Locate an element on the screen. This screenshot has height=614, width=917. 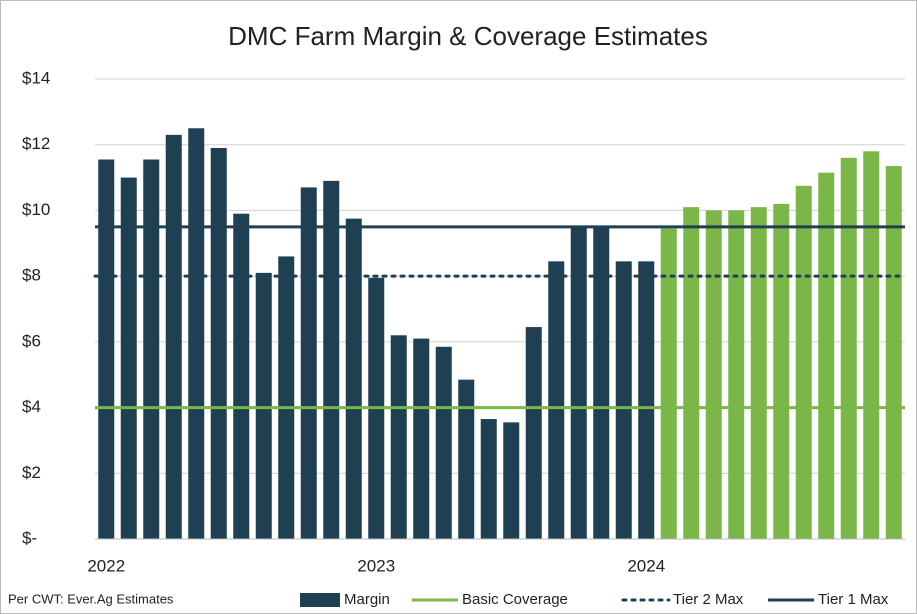
legend-label: Margin is located at coordinates (367, 599).